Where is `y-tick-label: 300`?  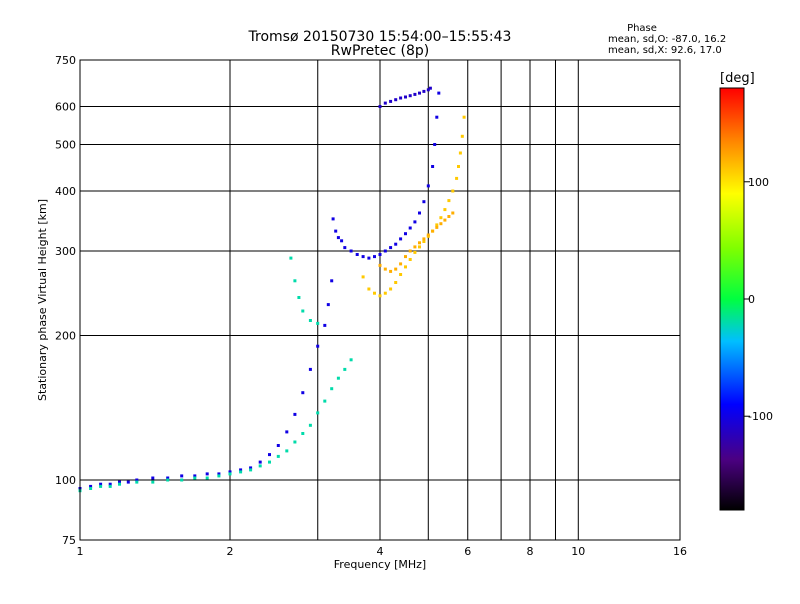 y-tick-label: 300 is located at coordinates (65, 251).